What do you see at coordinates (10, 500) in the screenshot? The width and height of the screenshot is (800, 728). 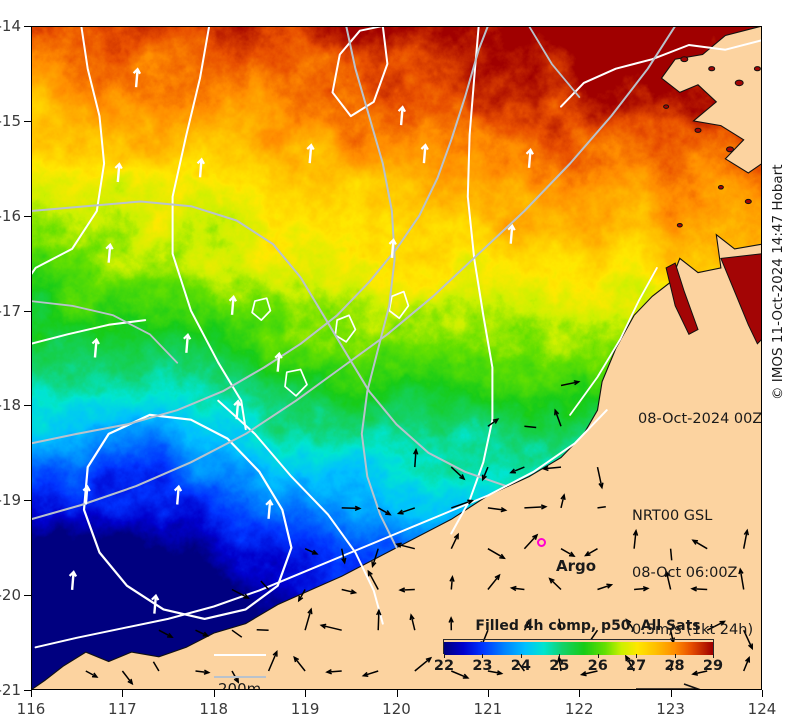 I see `y-axis-tick-label: -19` at bounding box center [10, 500].